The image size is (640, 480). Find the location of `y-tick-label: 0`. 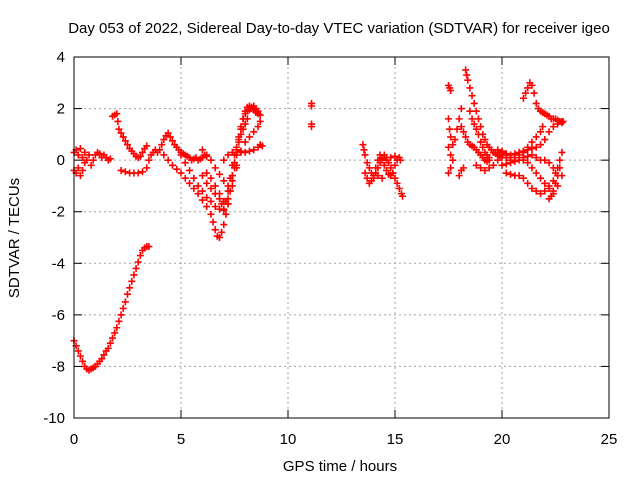

y-tick-label: 0 is located at coordinates (61, 160).